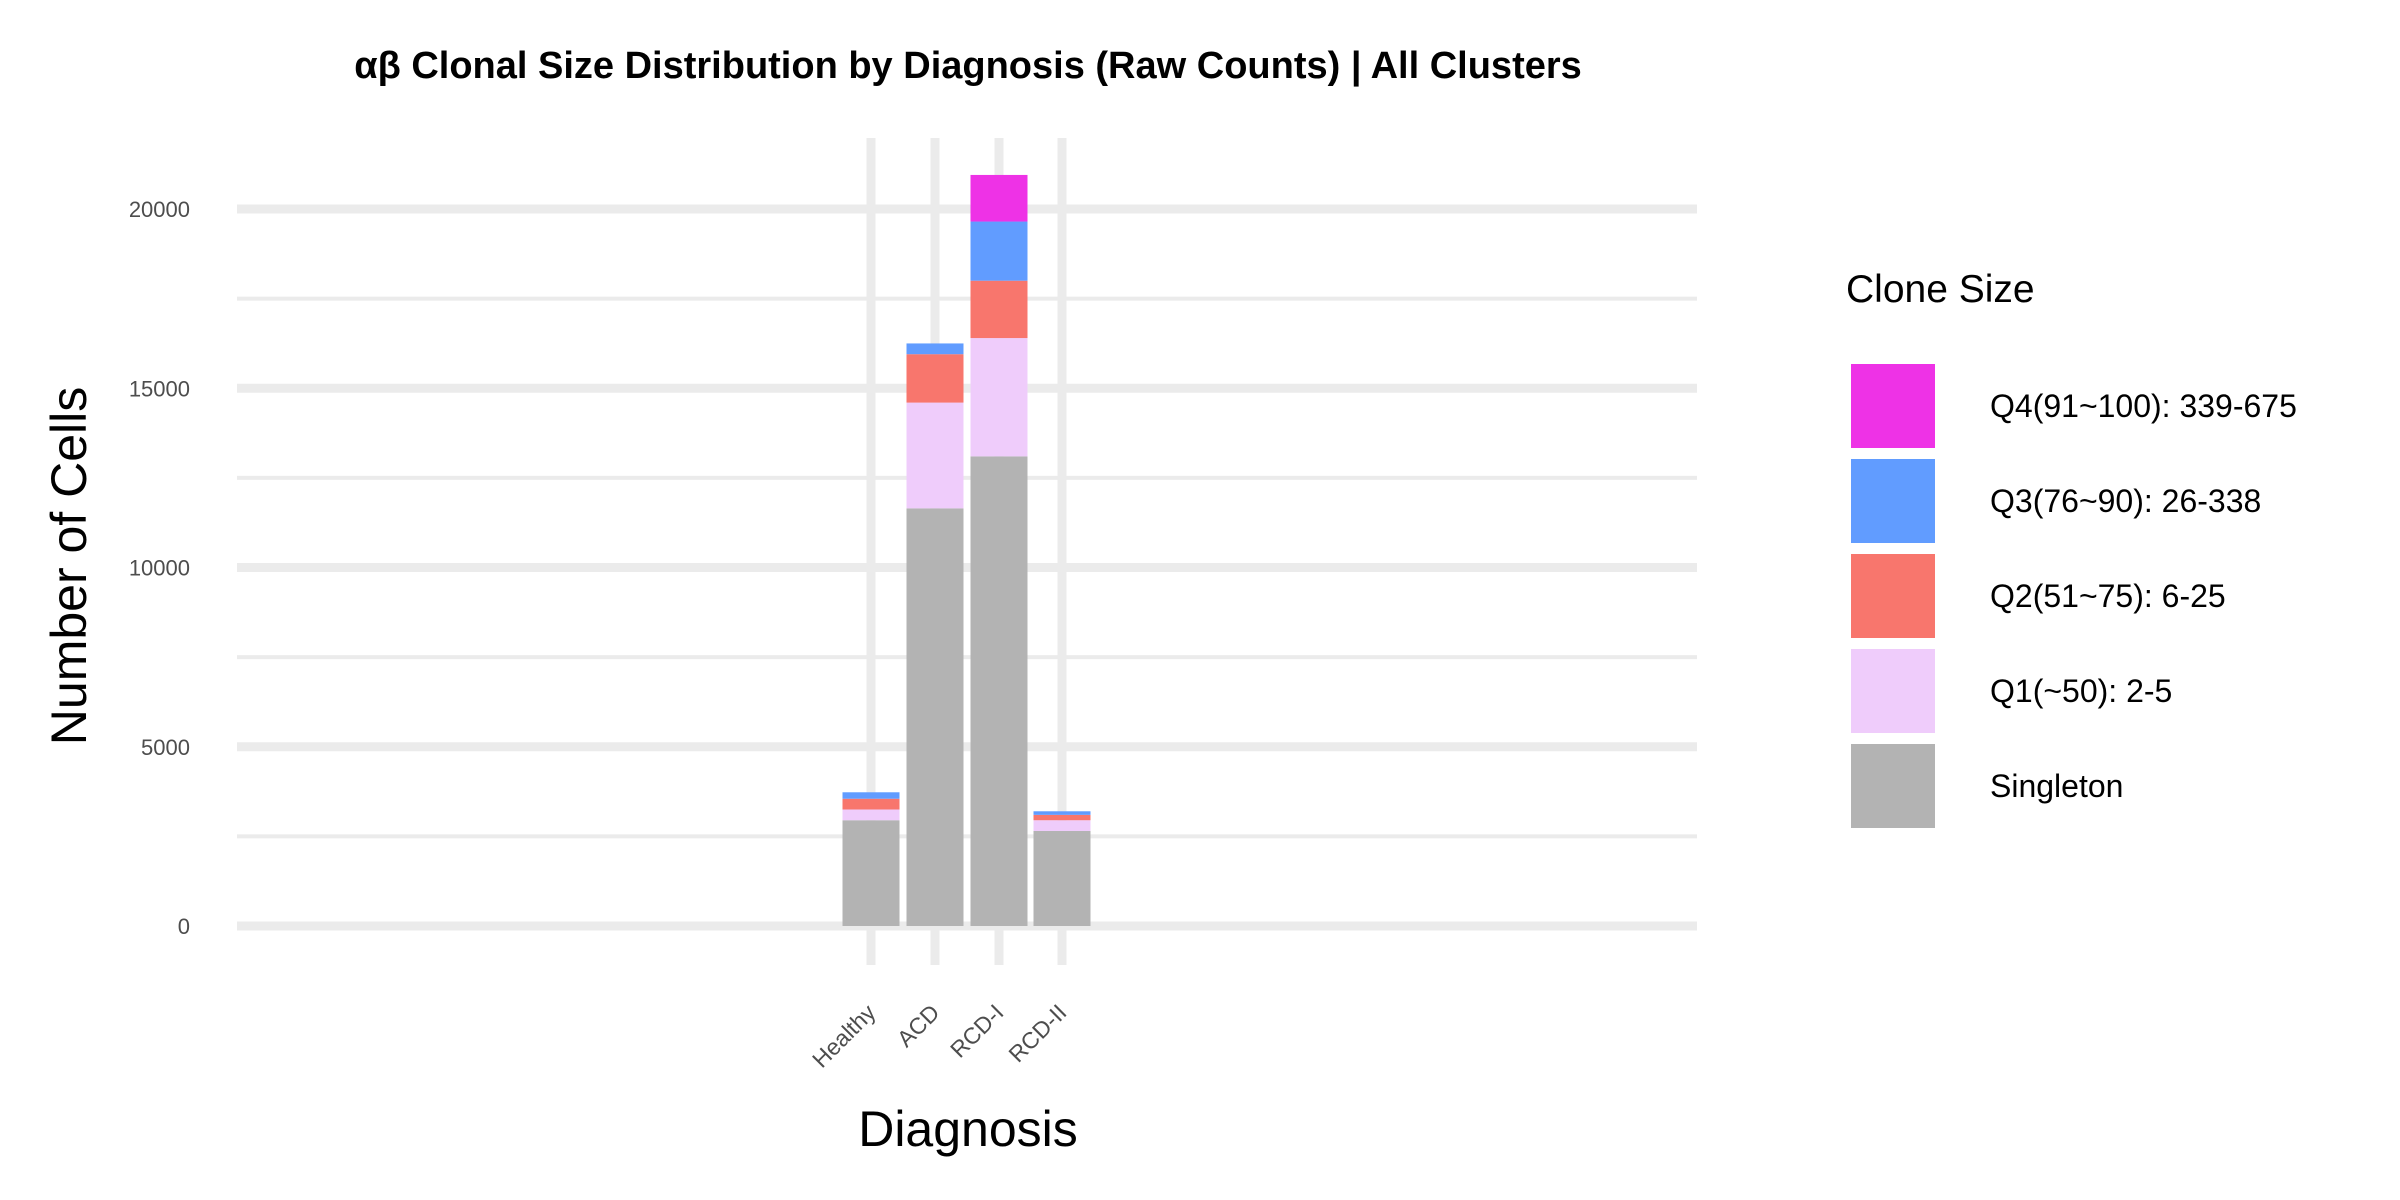 The image size is (2400, 1200). I want to click on y-tick-label: 20000, so click(159, 209).